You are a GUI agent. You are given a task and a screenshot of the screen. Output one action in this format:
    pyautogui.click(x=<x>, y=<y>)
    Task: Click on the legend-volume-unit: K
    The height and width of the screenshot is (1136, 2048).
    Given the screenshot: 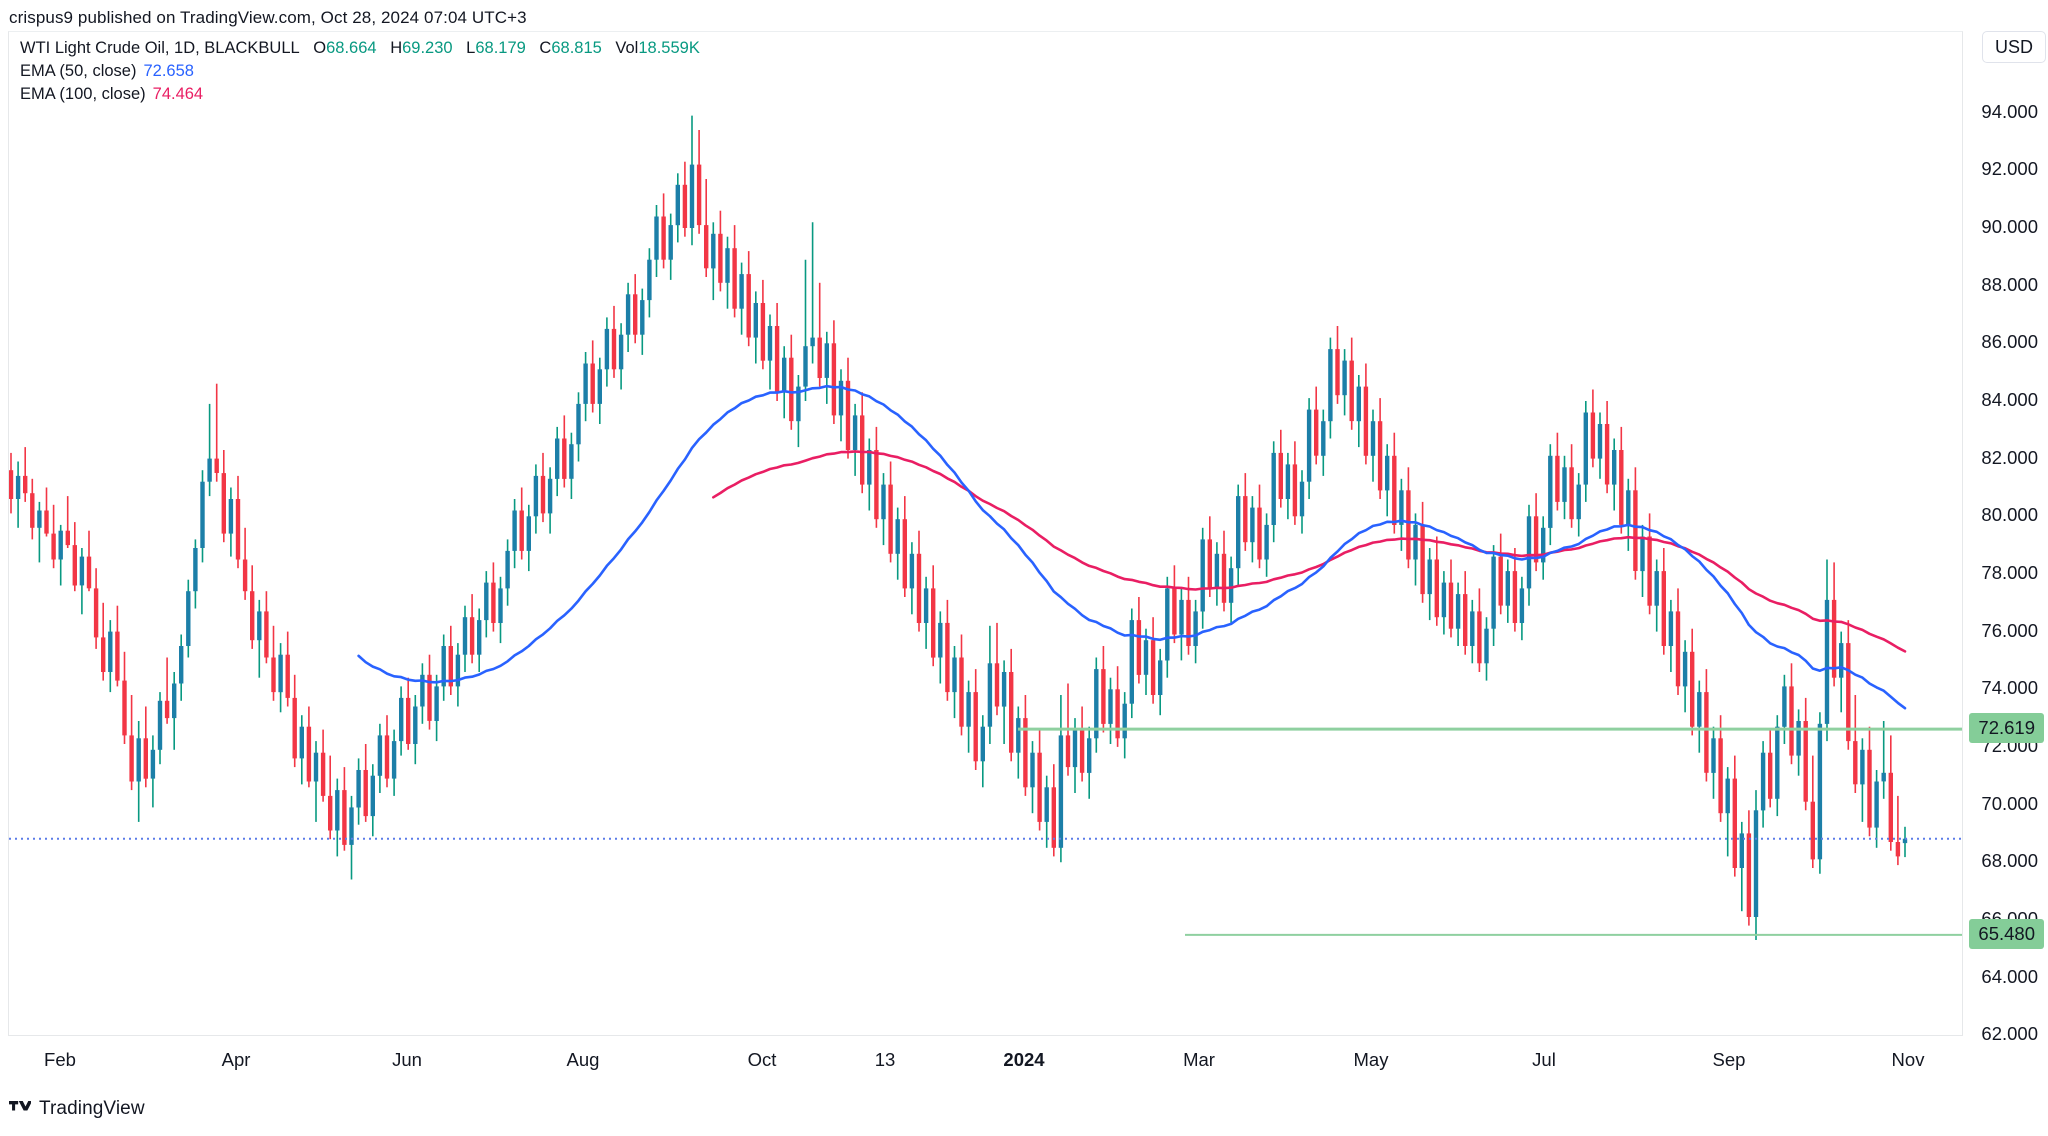 What is the action you would take?
    pyautogui.click(x=694, y=48)
    